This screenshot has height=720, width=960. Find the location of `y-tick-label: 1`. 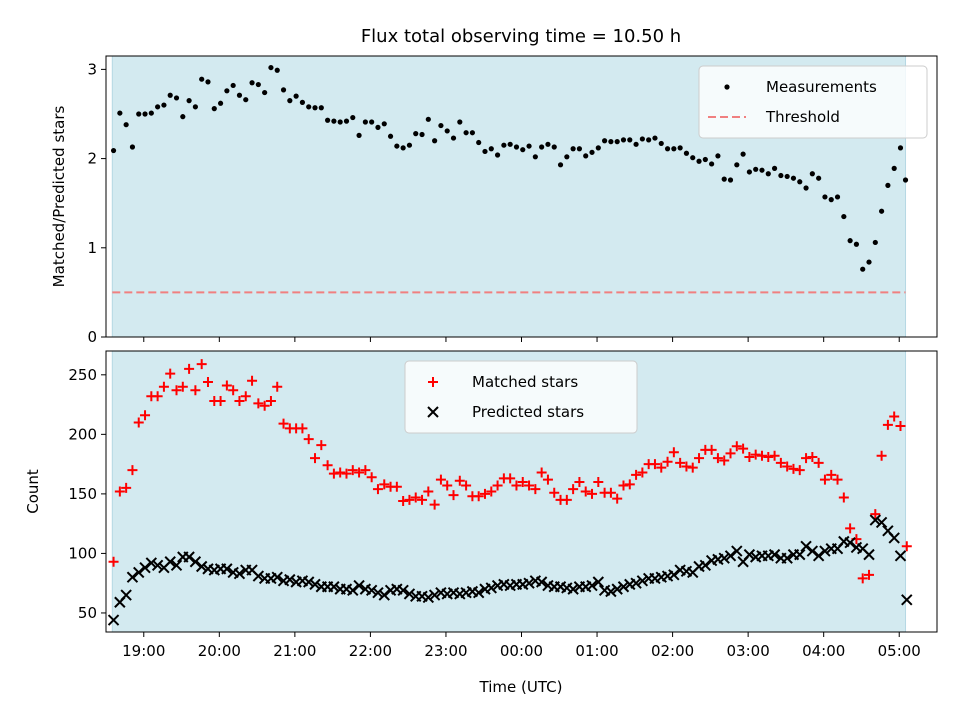

y-tick-label: 1 is located at coordinates (92, 248).